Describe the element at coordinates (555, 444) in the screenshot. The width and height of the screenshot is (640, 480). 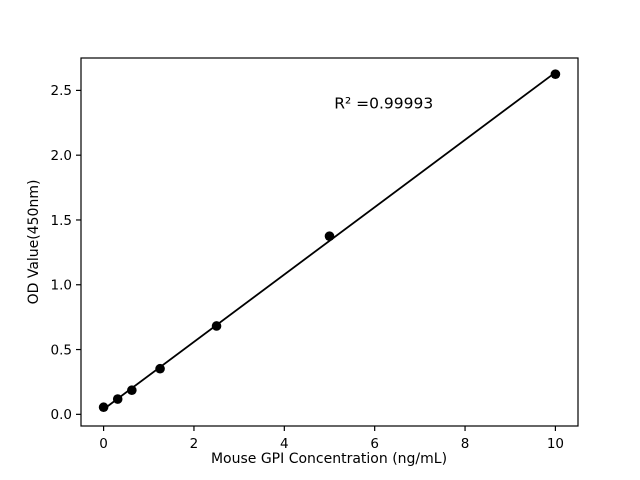
I see `x-tick-label: 10` at that location.